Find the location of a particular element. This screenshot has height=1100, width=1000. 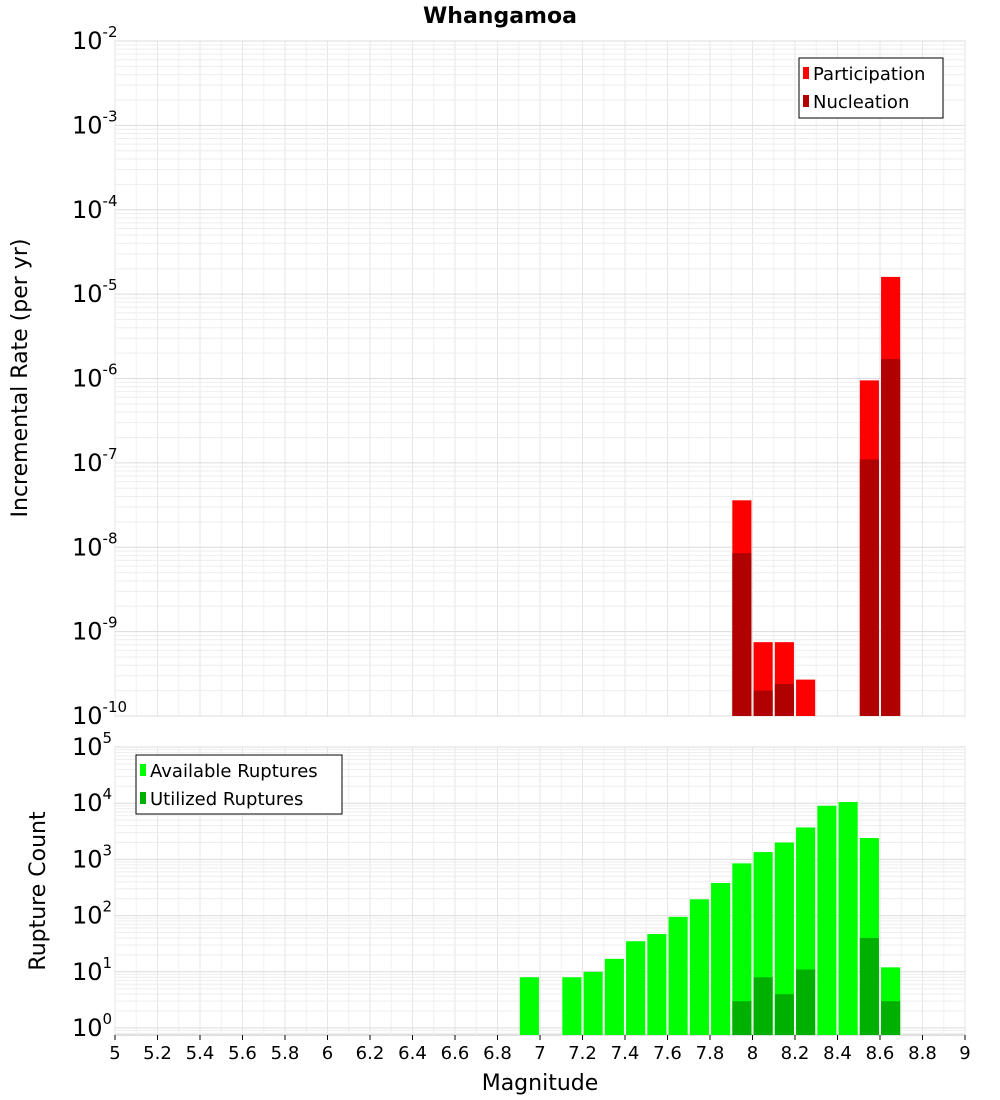

count-legend: Available Ruptures Utilized Ruptures is located at coordinates (239, 784).